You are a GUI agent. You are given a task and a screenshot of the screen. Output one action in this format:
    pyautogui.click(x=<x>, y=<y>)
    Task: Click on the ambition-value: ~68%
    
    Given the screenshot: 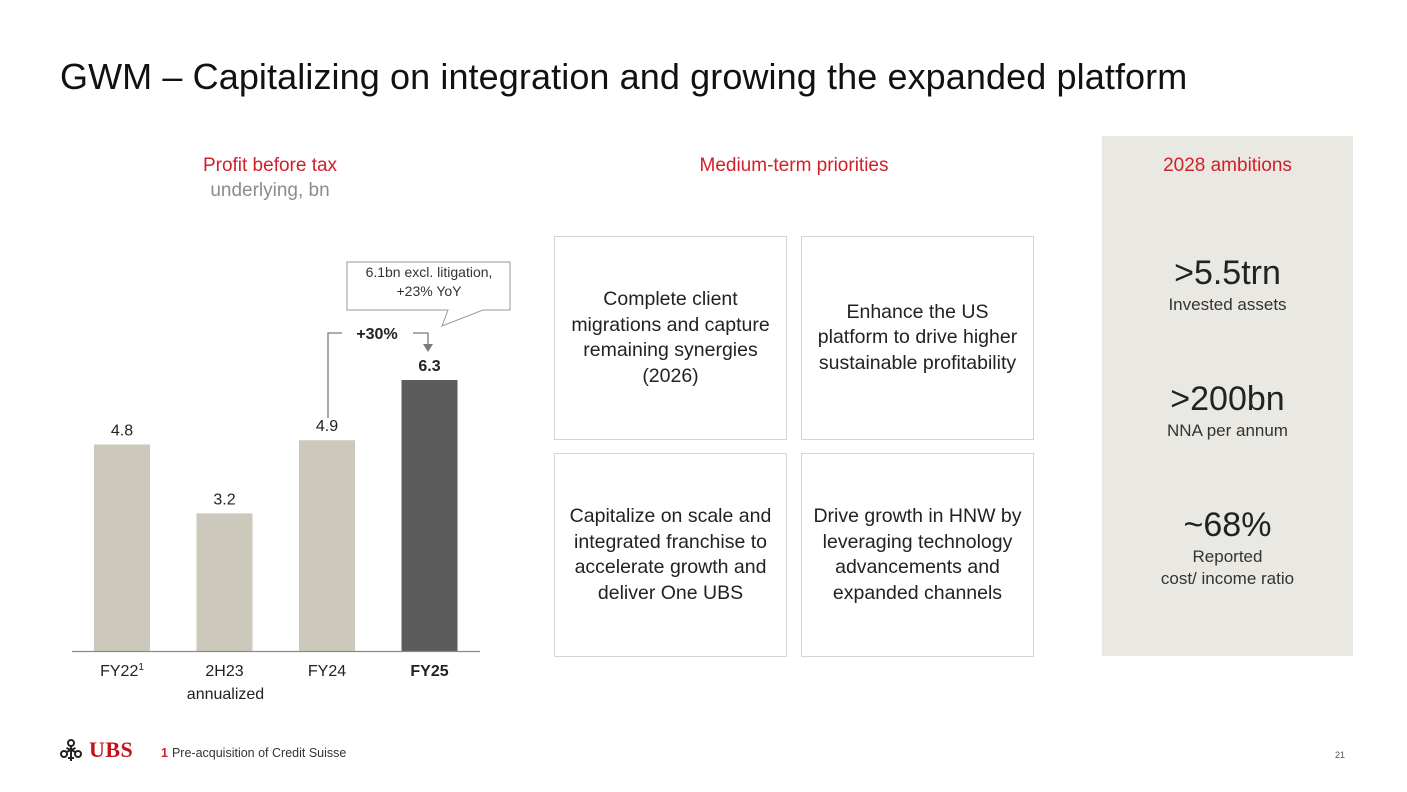 What is the action you would take?
    pyautogui.click(x=1227, y=525)
    